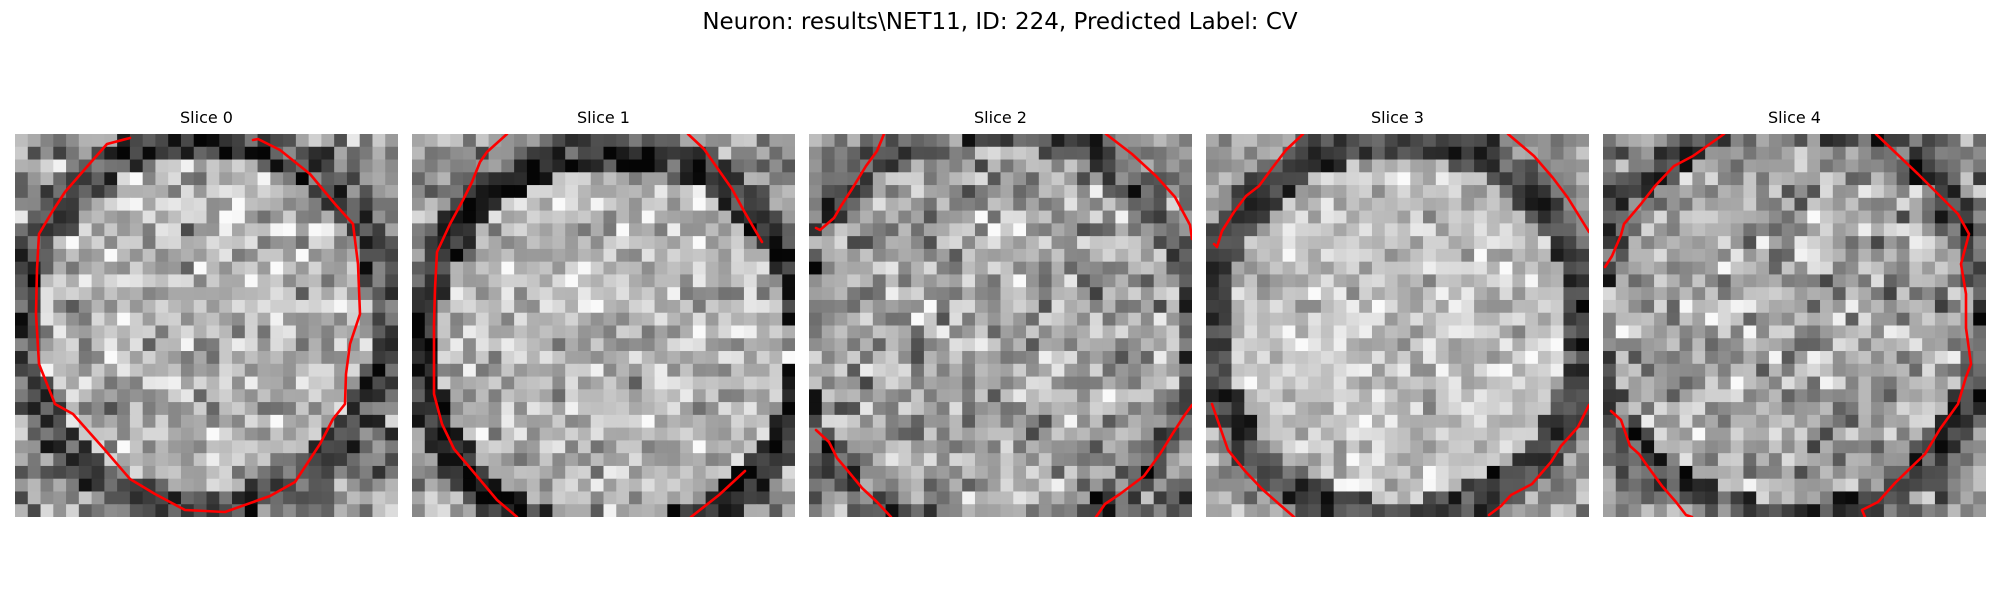  What do you see at coordinates (1397, 117) in the screenshot?
I see `slice-title: Slice 3` at bounding box center [1397, 117].